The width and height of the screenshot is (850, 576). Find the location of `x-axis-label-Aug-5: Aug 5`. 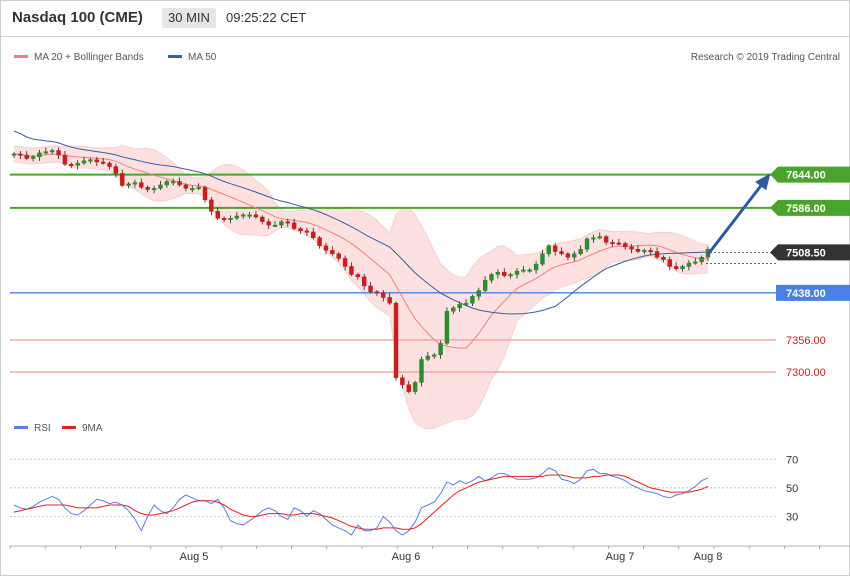

x-axis-label-Aug-5: Aug 5 is located at coordinates (194, 557).